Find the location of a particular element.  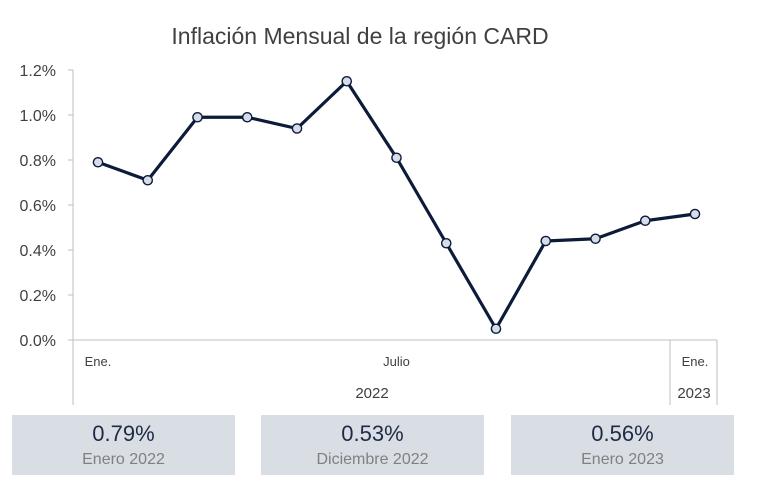

y-tick-label: 0.0% is located at coordinates (38, 341).